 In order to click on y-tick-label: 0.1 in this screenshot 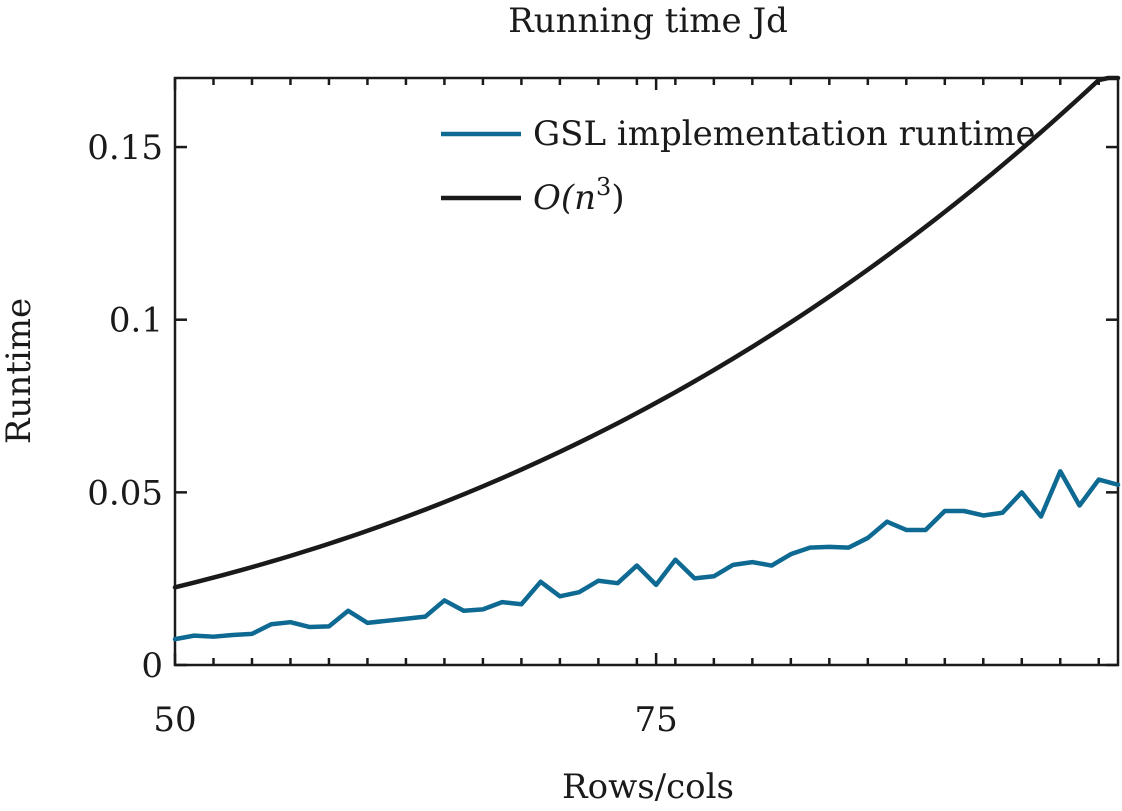, I will do `click(136, 321)`.